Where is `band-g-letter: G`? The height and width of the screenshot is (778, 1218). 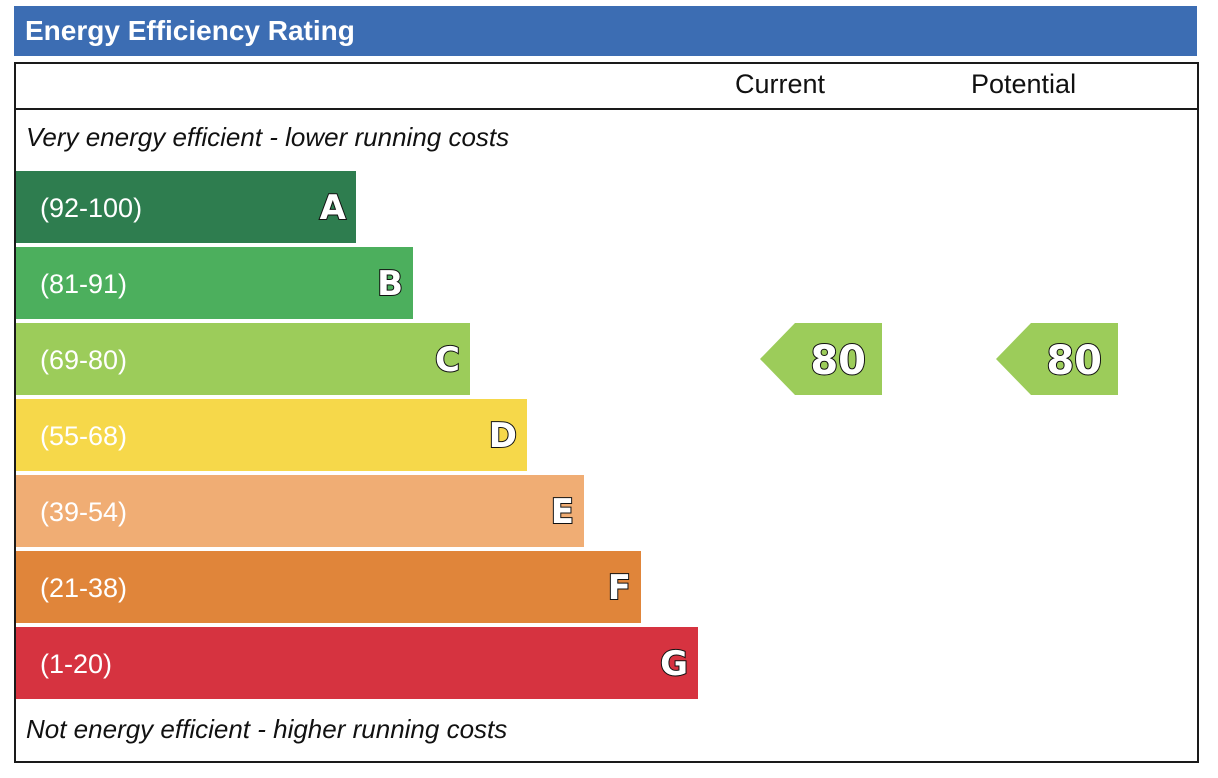
band-g-letter: G is located at coordinates (674, 664).